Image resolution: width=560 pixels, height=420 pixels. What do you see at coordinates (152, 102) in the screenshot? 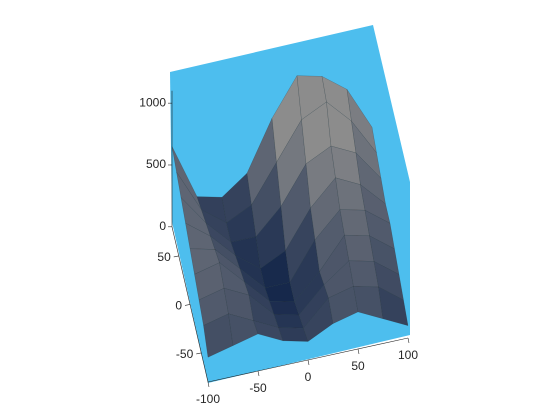
I see `z-tick-label: 1000` at bounding box center [152, 102].